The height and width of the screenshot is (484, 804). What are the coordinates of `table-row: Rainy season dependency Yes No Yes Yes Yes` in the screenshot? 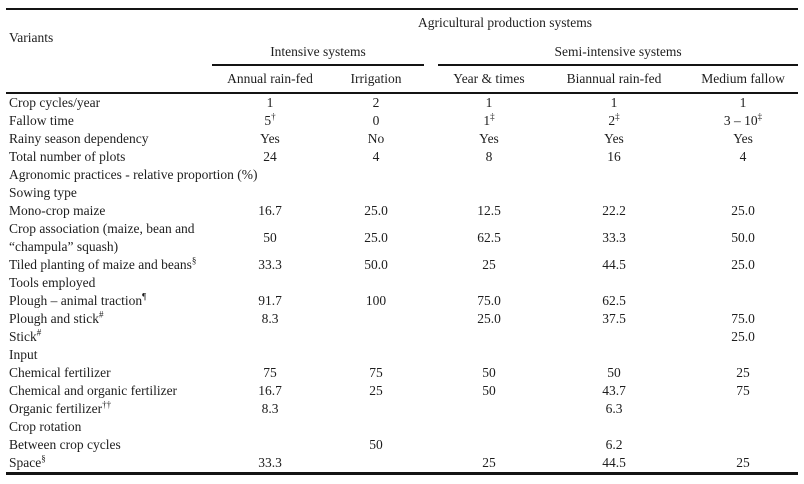 It's located at (402, 139).